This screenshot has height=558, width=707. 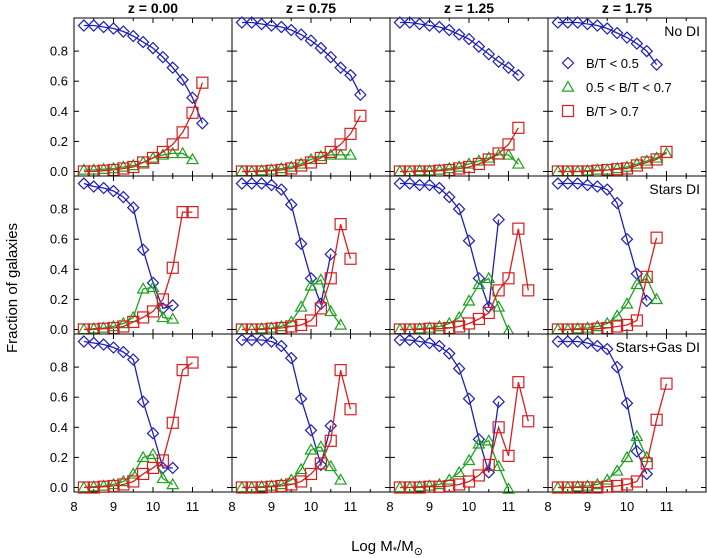 What do you see at coordinates (12, 288) in the screenshot?
I see `y-axis-label: Fraction of galaxies` at bounding box center [12, 288].